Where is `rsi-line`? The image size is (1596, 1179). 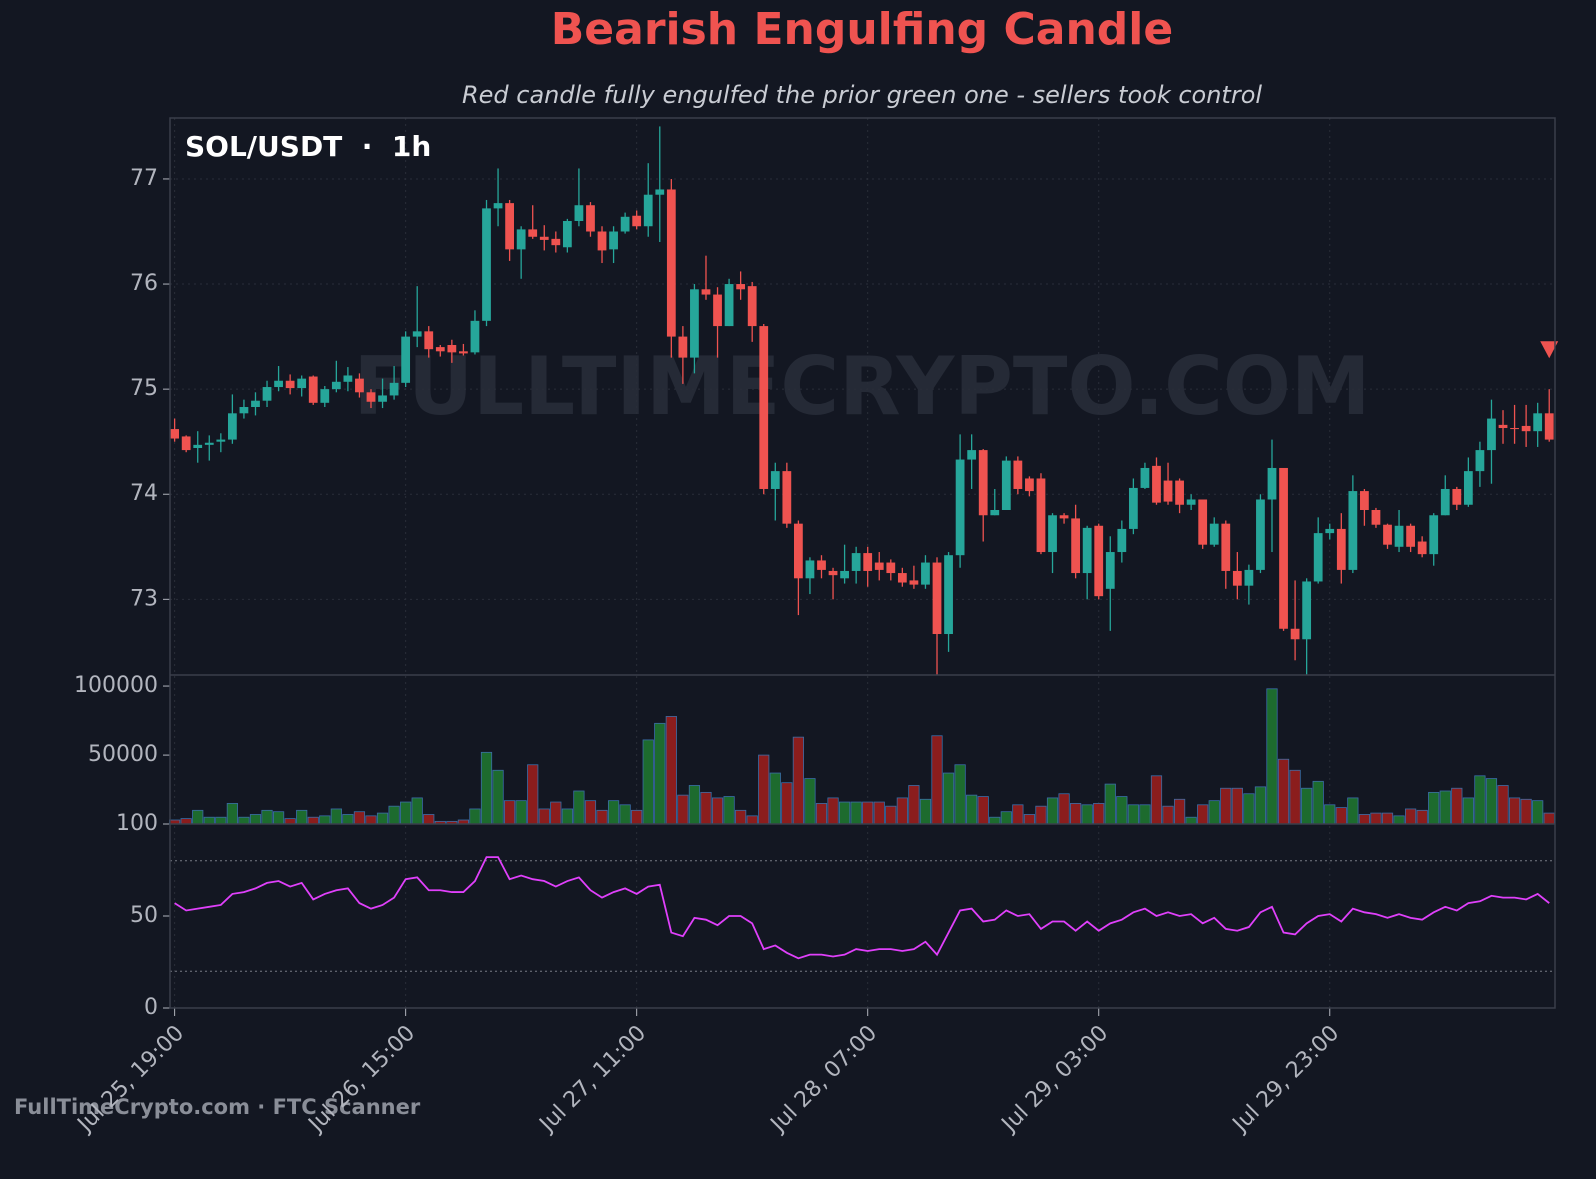 rsi-line is located at coordinates (862, 908).